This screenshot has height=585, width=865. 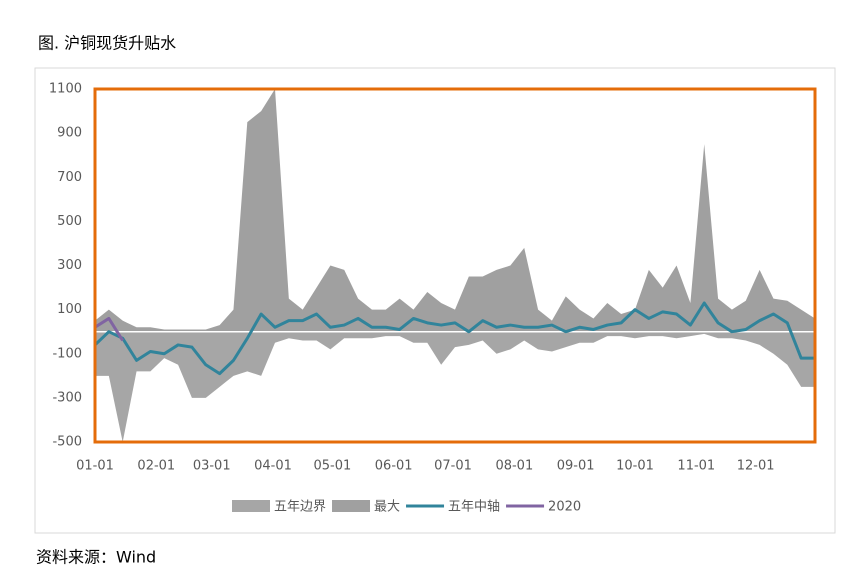 I want to click on x-tick-label: 10-01, so click(x=635, y=466).